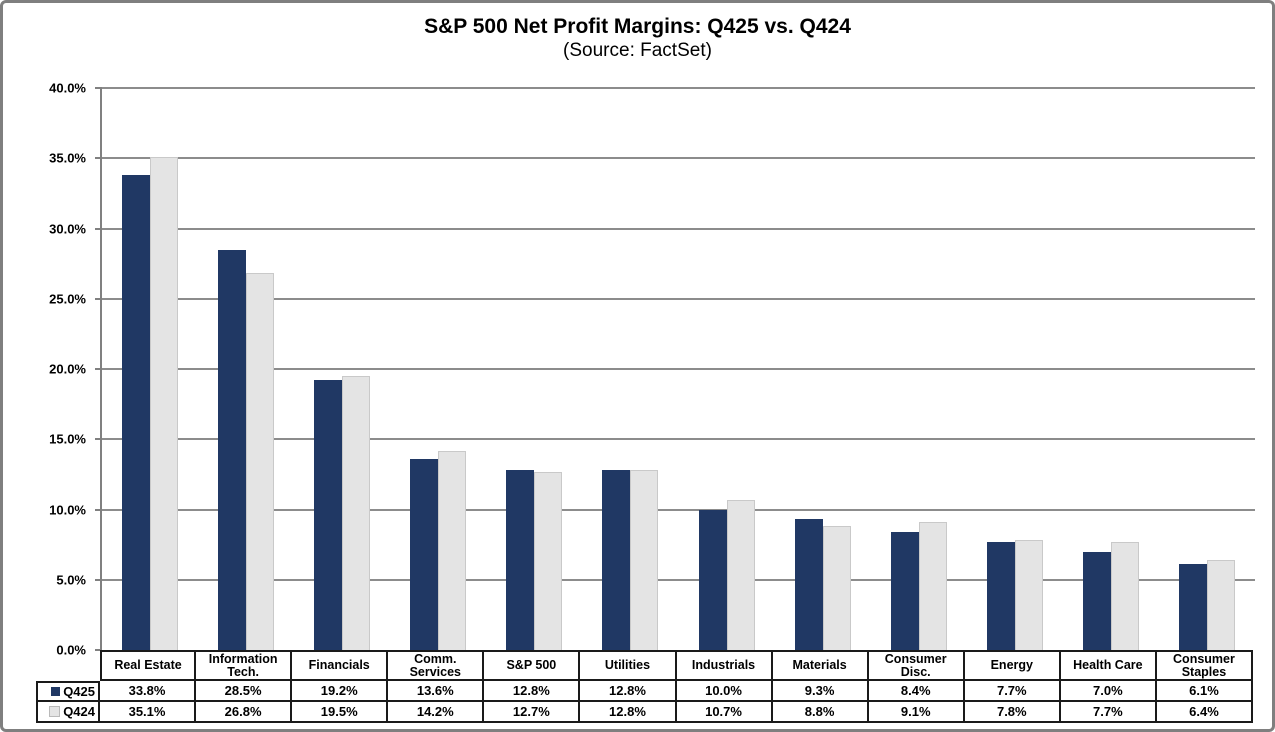  What do you see at coordinates (1096, 600) in the screenshot?
I see `bar-q425-health-care` at bounding box center [1096, 600].